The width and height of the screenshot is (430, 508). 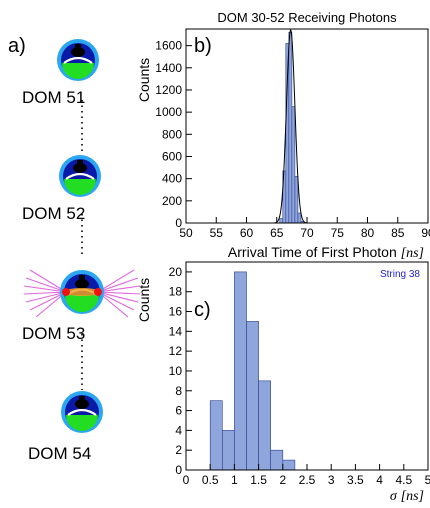 I want to click on chart-b-gaussian-fit, so click(x=290, y=126).